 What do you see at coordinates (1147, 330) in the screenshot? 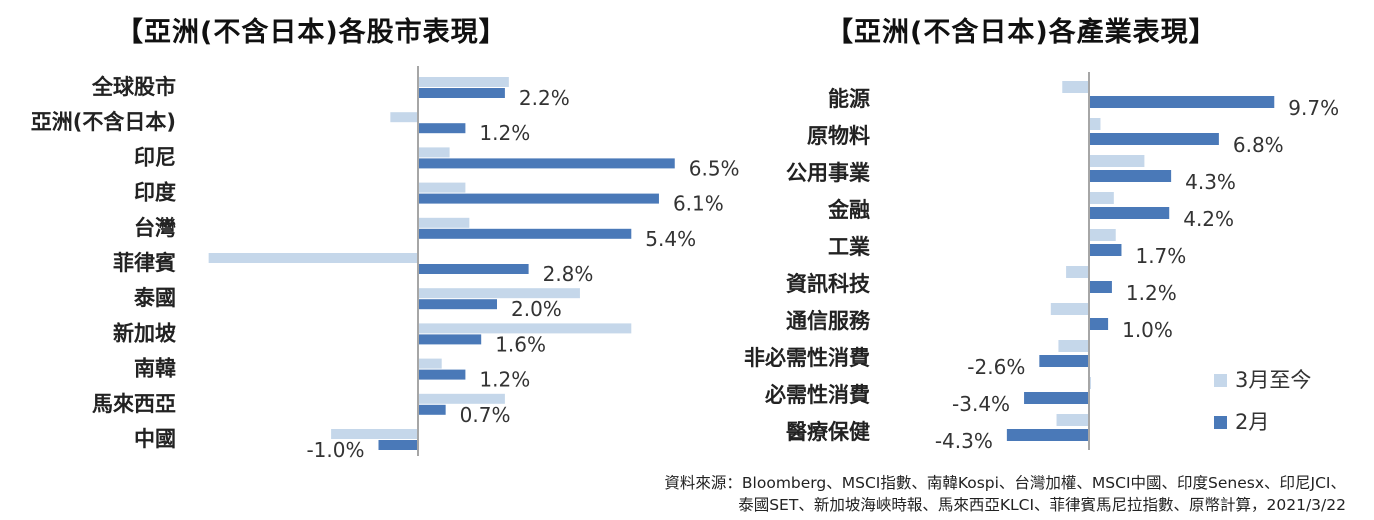
I see `right-data-label: 1.0%` at bounding box center [1147, 330].